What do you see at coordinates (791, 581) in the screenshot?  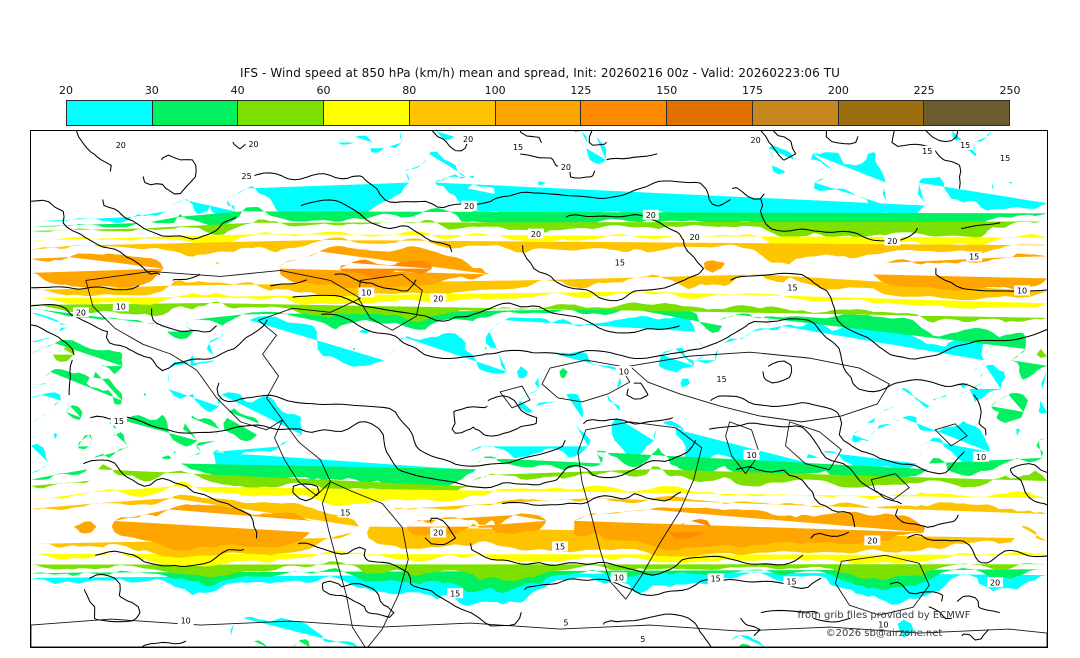 I see `contour-label-15-34: 15` at bounding box center [791, 581].